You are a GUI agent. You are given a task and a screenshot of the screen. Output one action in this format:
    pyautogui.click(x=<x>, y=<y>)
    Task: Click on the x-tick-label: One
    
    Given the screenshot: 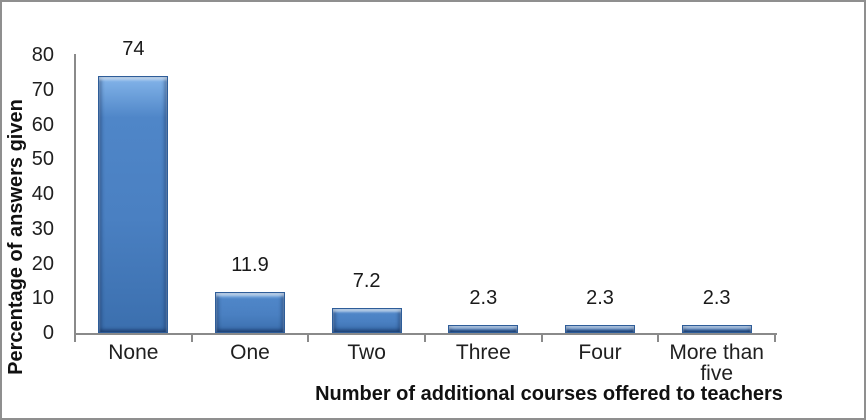 What is the action you would take?
    pyautogui.click(x=250, y=352)
    